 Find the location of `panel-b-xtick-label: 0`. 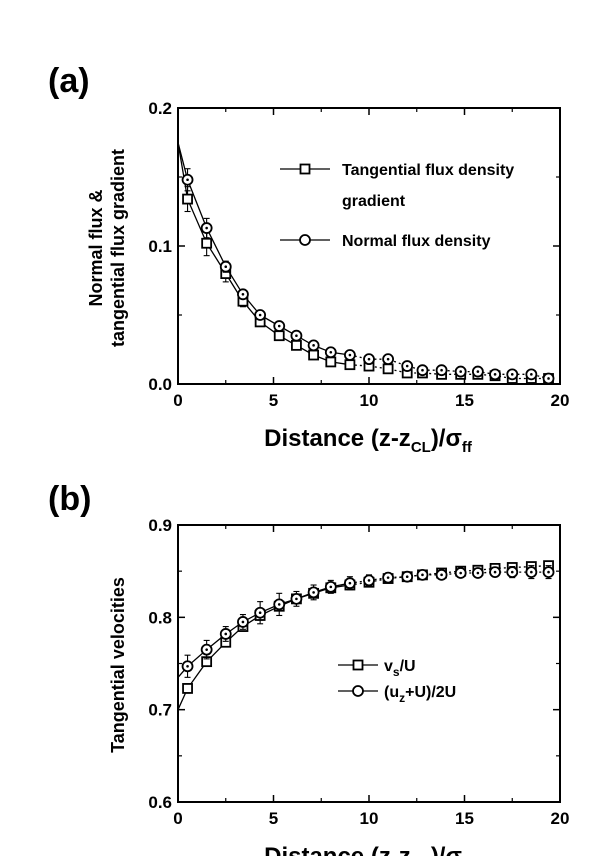

panel-b-xtick-label: 0 is located at coordinates (177, 818).